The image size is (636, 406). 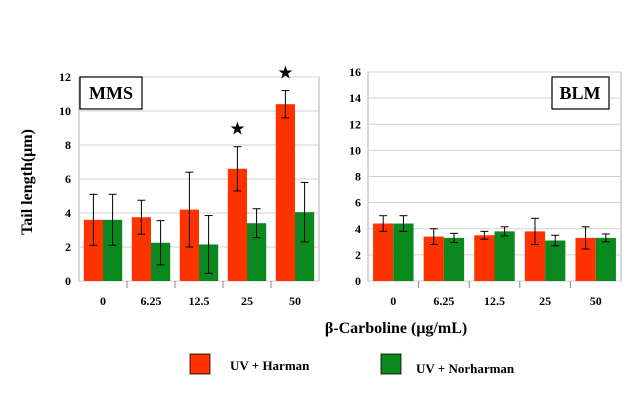 What do you see at coordinates (358, 255) in the screenshot?
I see `blm-y-tick-label: 2` at bounding box center [358, 255].